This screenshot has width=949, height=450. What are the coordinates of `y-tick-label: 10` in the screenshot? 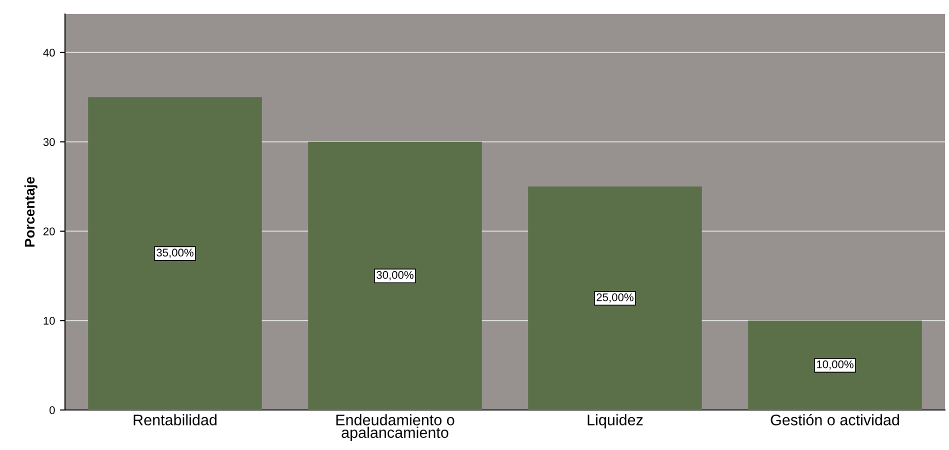 It's located at (49, 320).